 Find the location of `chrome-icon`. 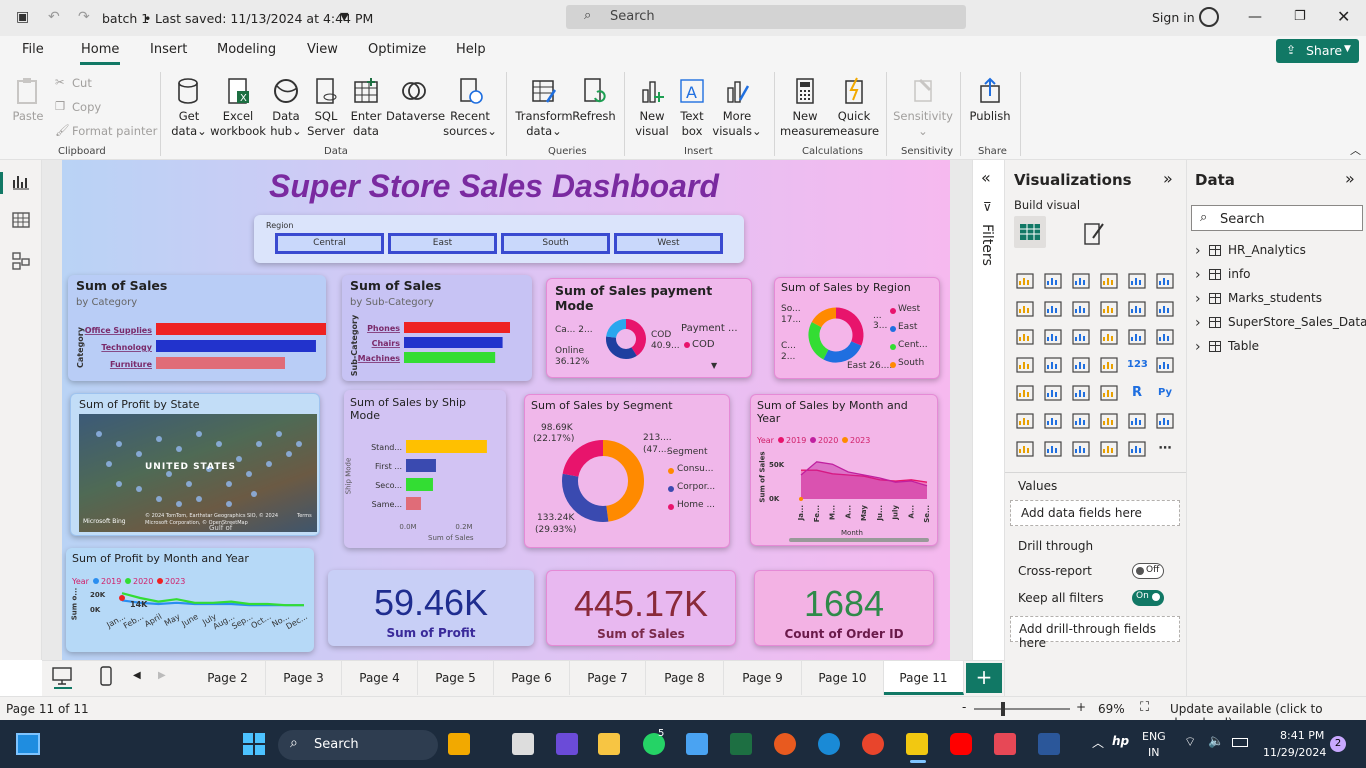

chrome-icon is located at coordinates (873, 744).